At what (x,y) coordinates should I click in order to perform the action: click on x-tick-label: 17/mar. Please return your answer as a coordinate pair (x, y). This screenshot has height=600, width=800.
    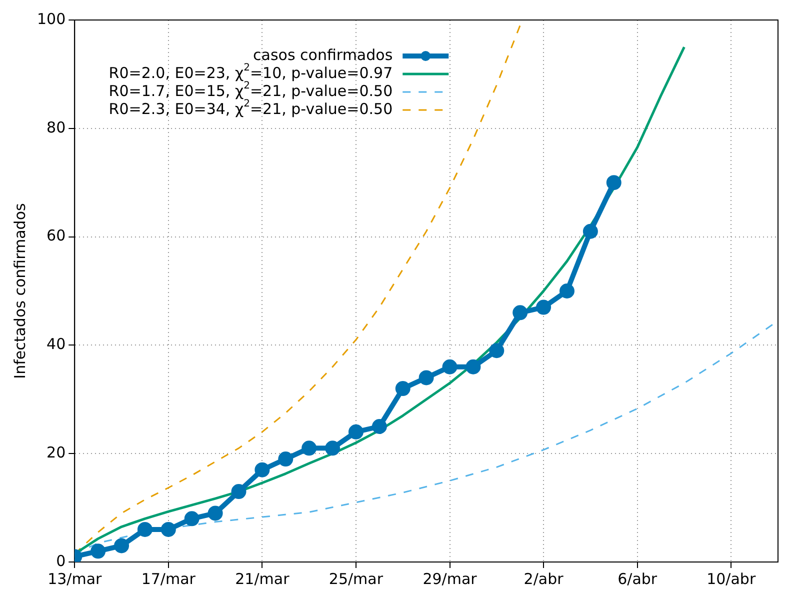
    Looking at the image, I should click on (168, 579).